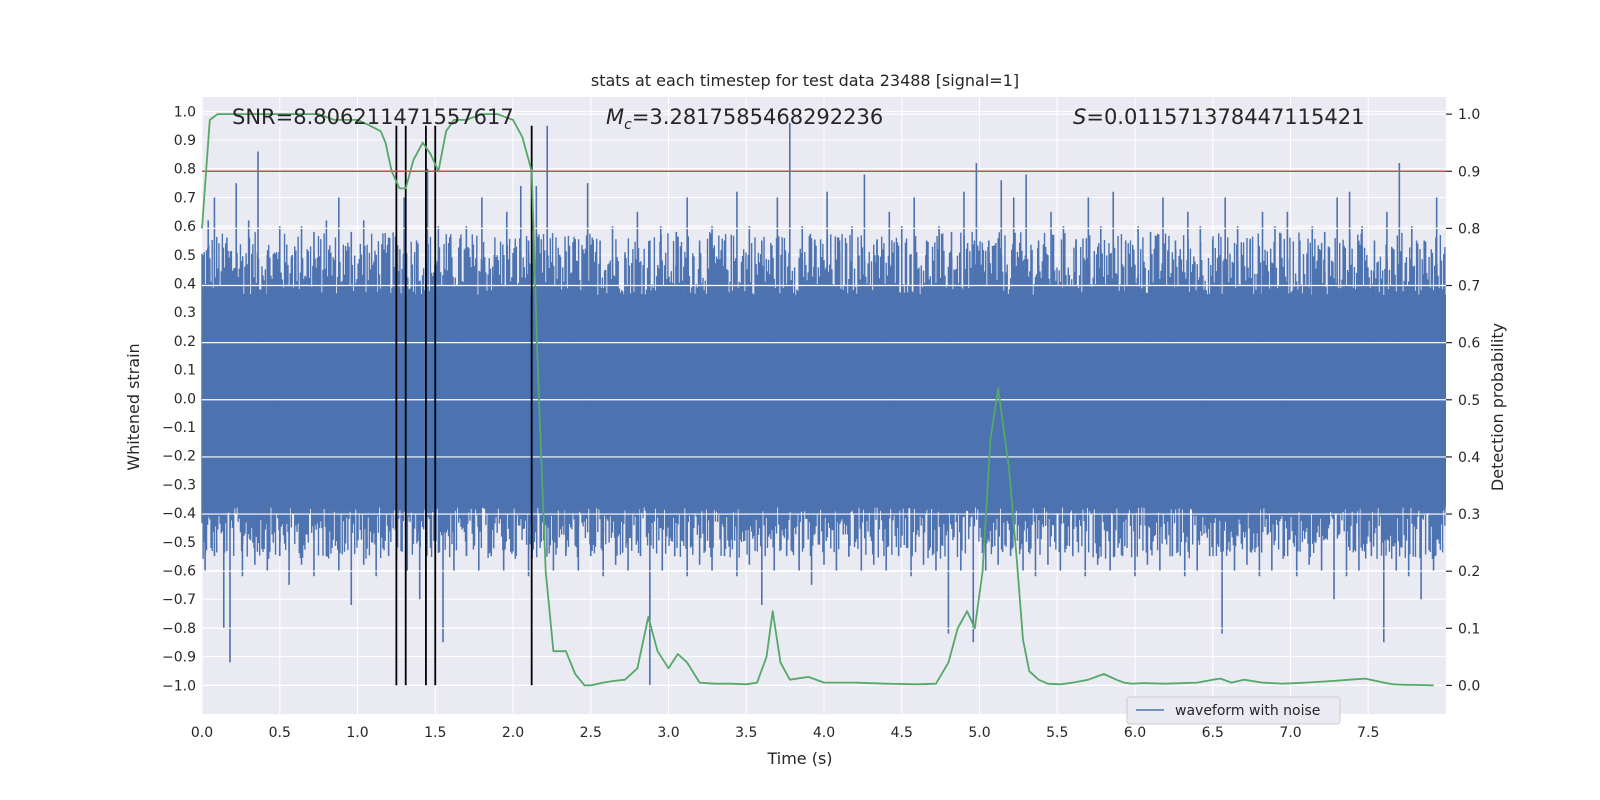 The width and height of the screenshot is (1600, 800). What do you see at coordinates (373, 117) in the screenshot?
I see `snr-annotation: SNR=8.806211471557617` at bounding box center [373, 117].